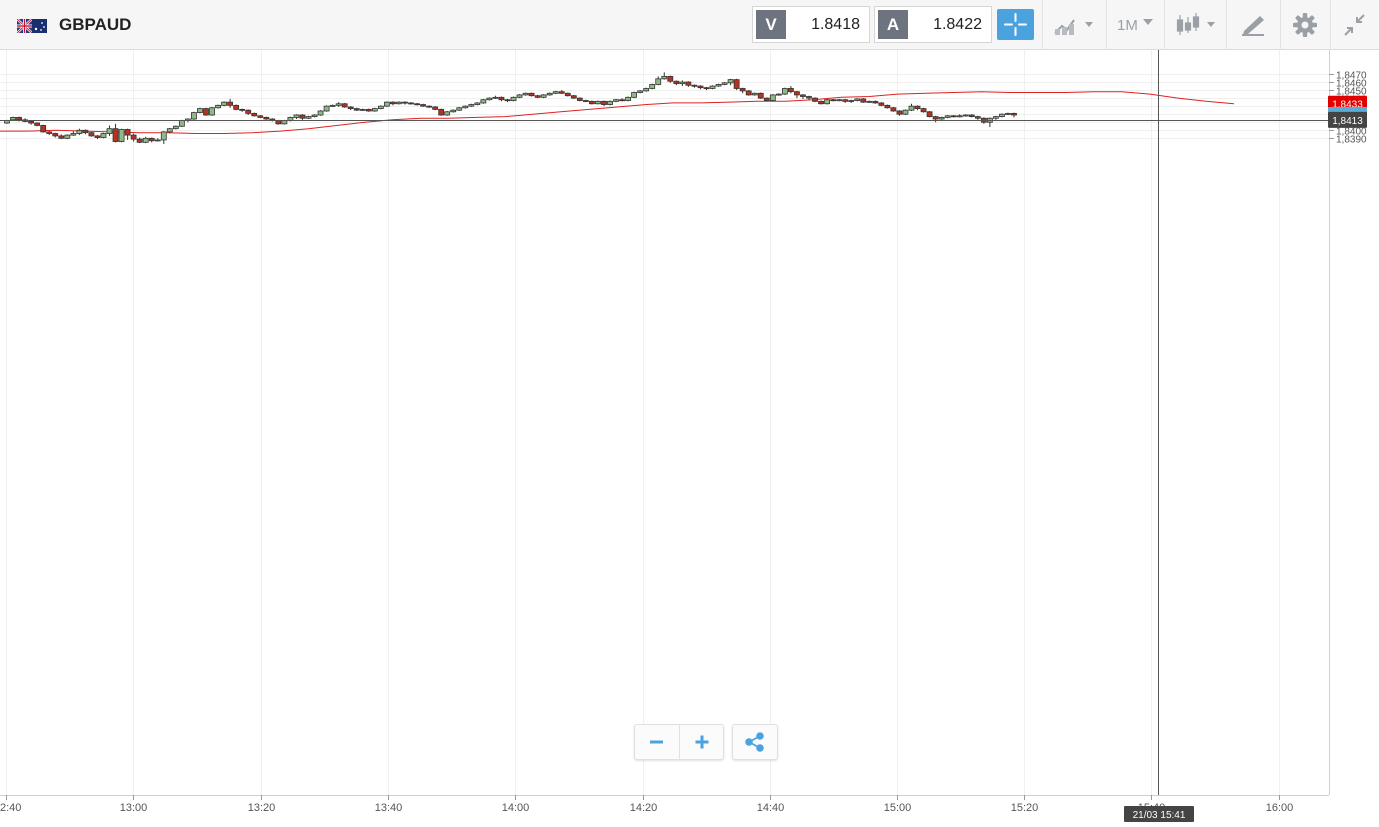 This screenshot has width=1379, height=827. What do you see at coordinates (1015, 24) in the screenshot?
I see `crosshair-button` at bounding box center [1015, 24].